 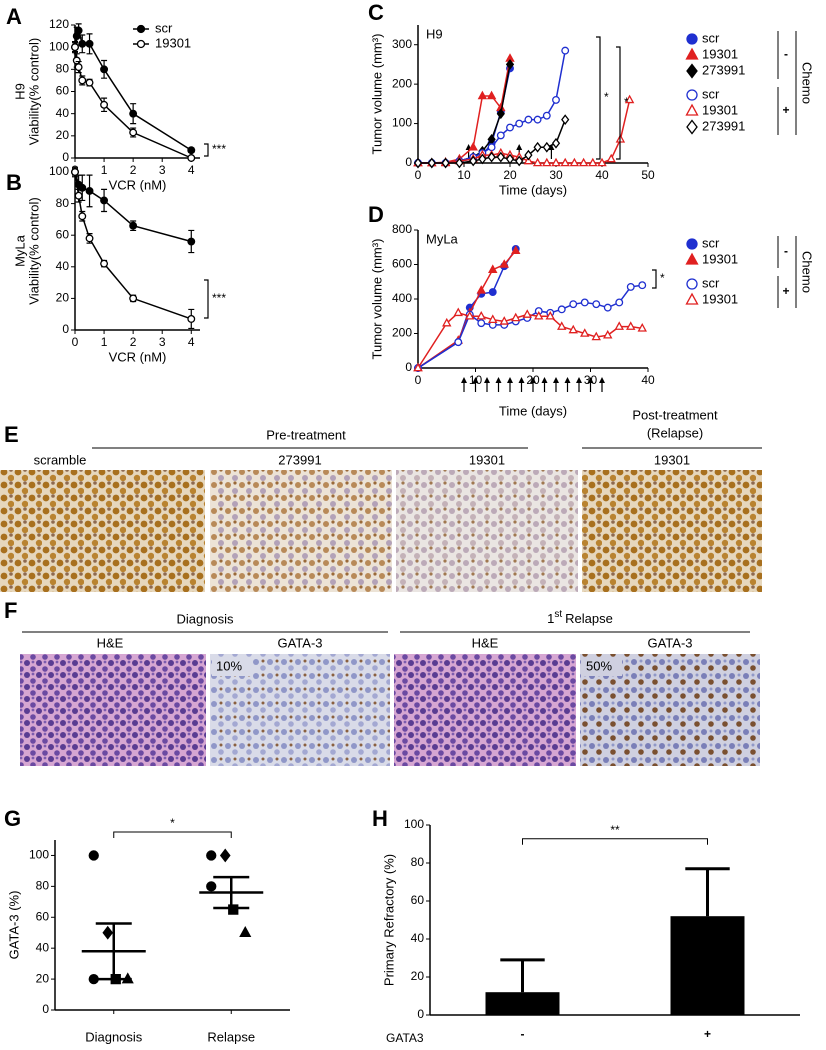 I want to click on inset-title: MyLa, so click(x=442, y=238).